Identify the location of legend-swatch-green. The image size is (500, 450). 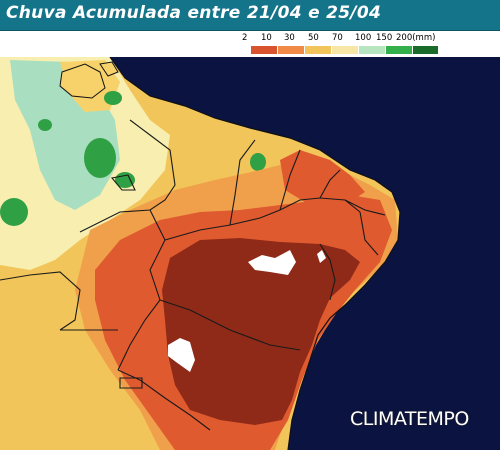
(399, 50).